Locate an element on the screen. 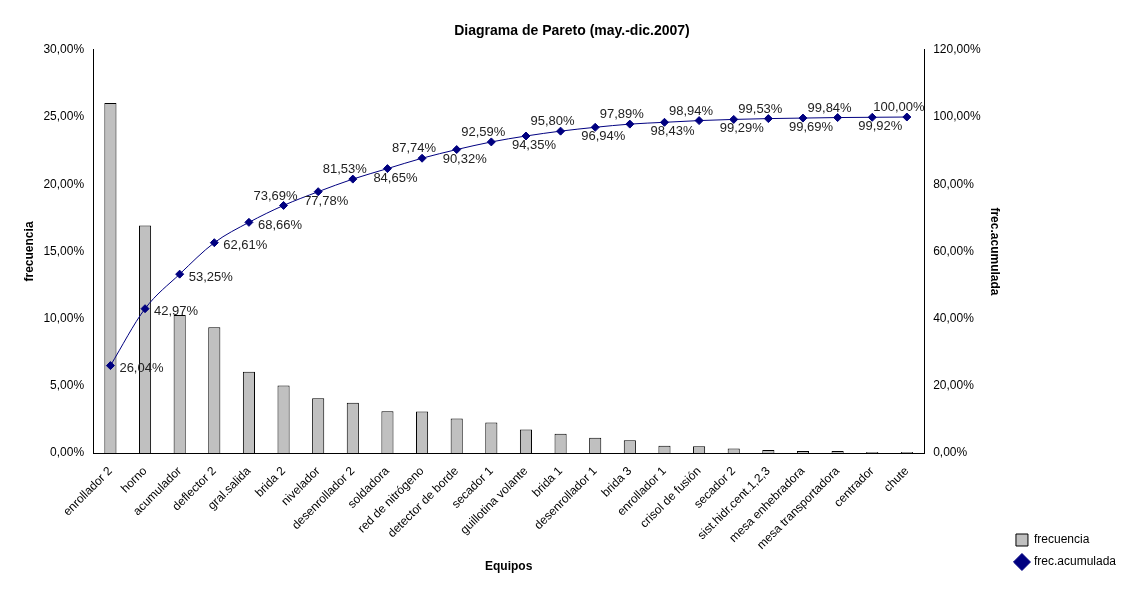  data-label: 62,61% is located at coordinates (245, 245).